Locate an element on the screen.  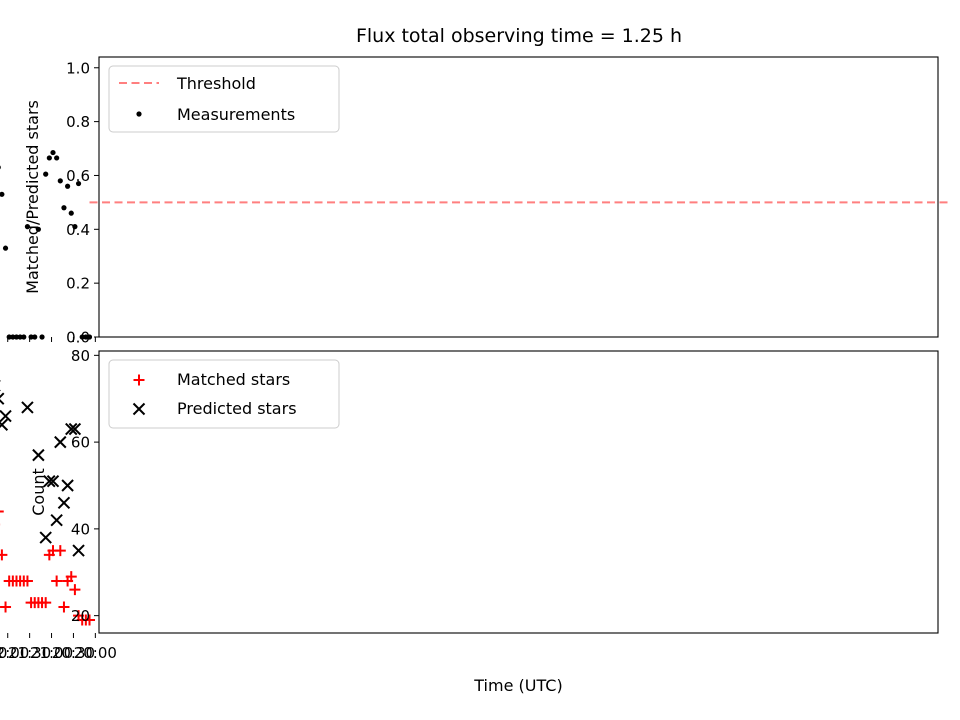
x-tick-label: 20:30 is located at coordinates (73, 653).